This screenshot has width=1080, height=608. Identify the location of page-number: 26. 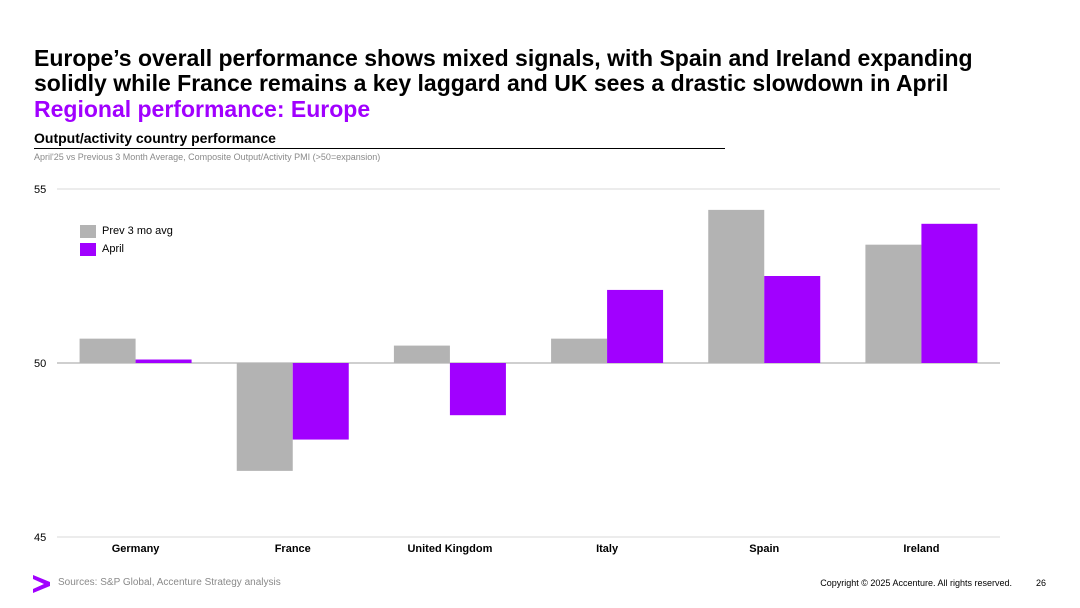
(1040, 583).